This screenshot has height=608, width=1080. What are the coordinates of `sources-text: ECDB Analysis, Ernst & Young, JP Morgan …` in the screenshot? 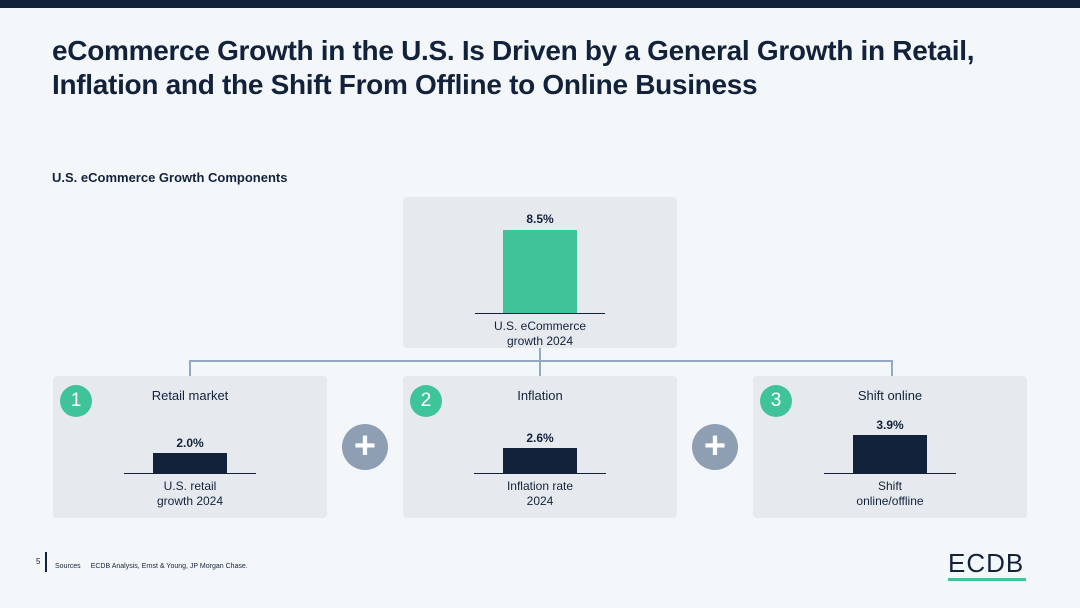 It's located at (169, 566).